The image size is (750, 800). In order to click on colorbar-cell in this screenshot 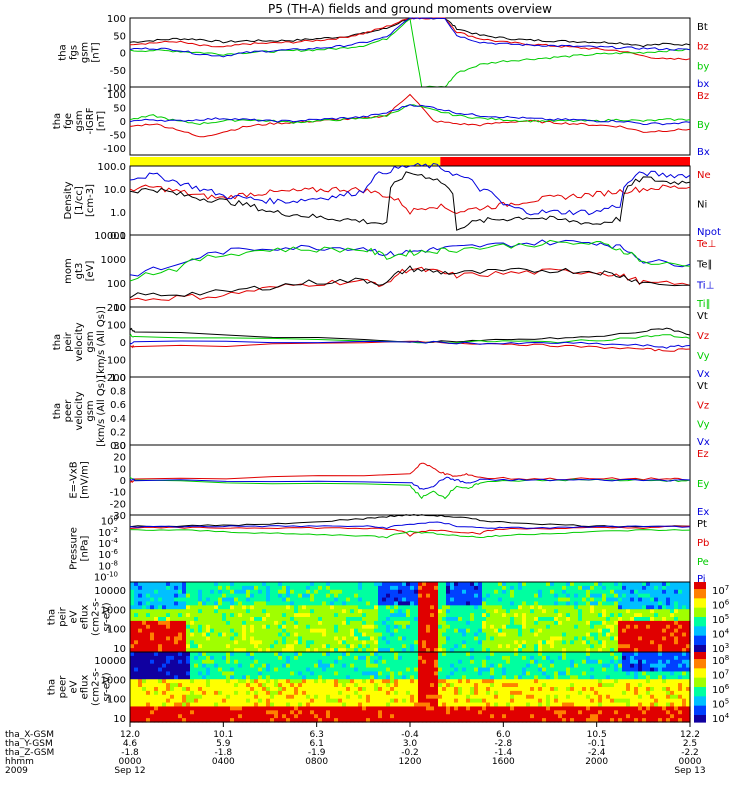, I will do `click(700, 611)`.